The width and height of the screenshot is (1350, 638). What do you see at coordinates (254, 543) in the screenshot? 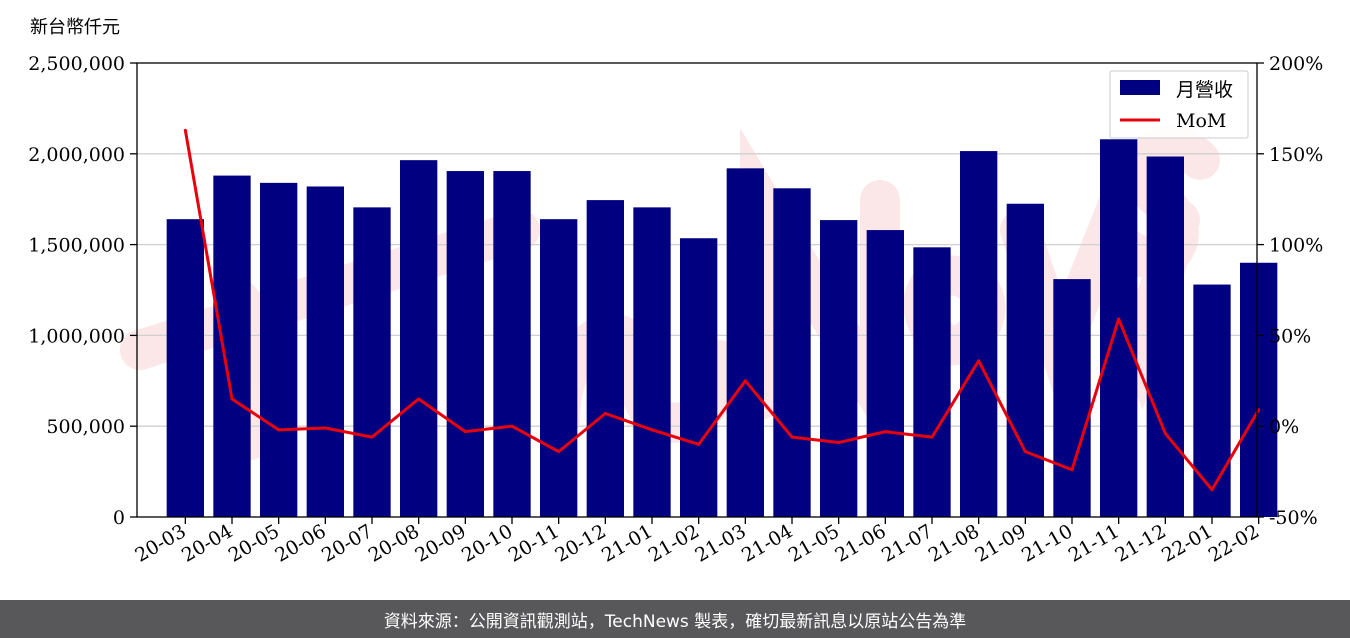
I see `x-tick-label: 20-05` at bounding box center [254, 543].